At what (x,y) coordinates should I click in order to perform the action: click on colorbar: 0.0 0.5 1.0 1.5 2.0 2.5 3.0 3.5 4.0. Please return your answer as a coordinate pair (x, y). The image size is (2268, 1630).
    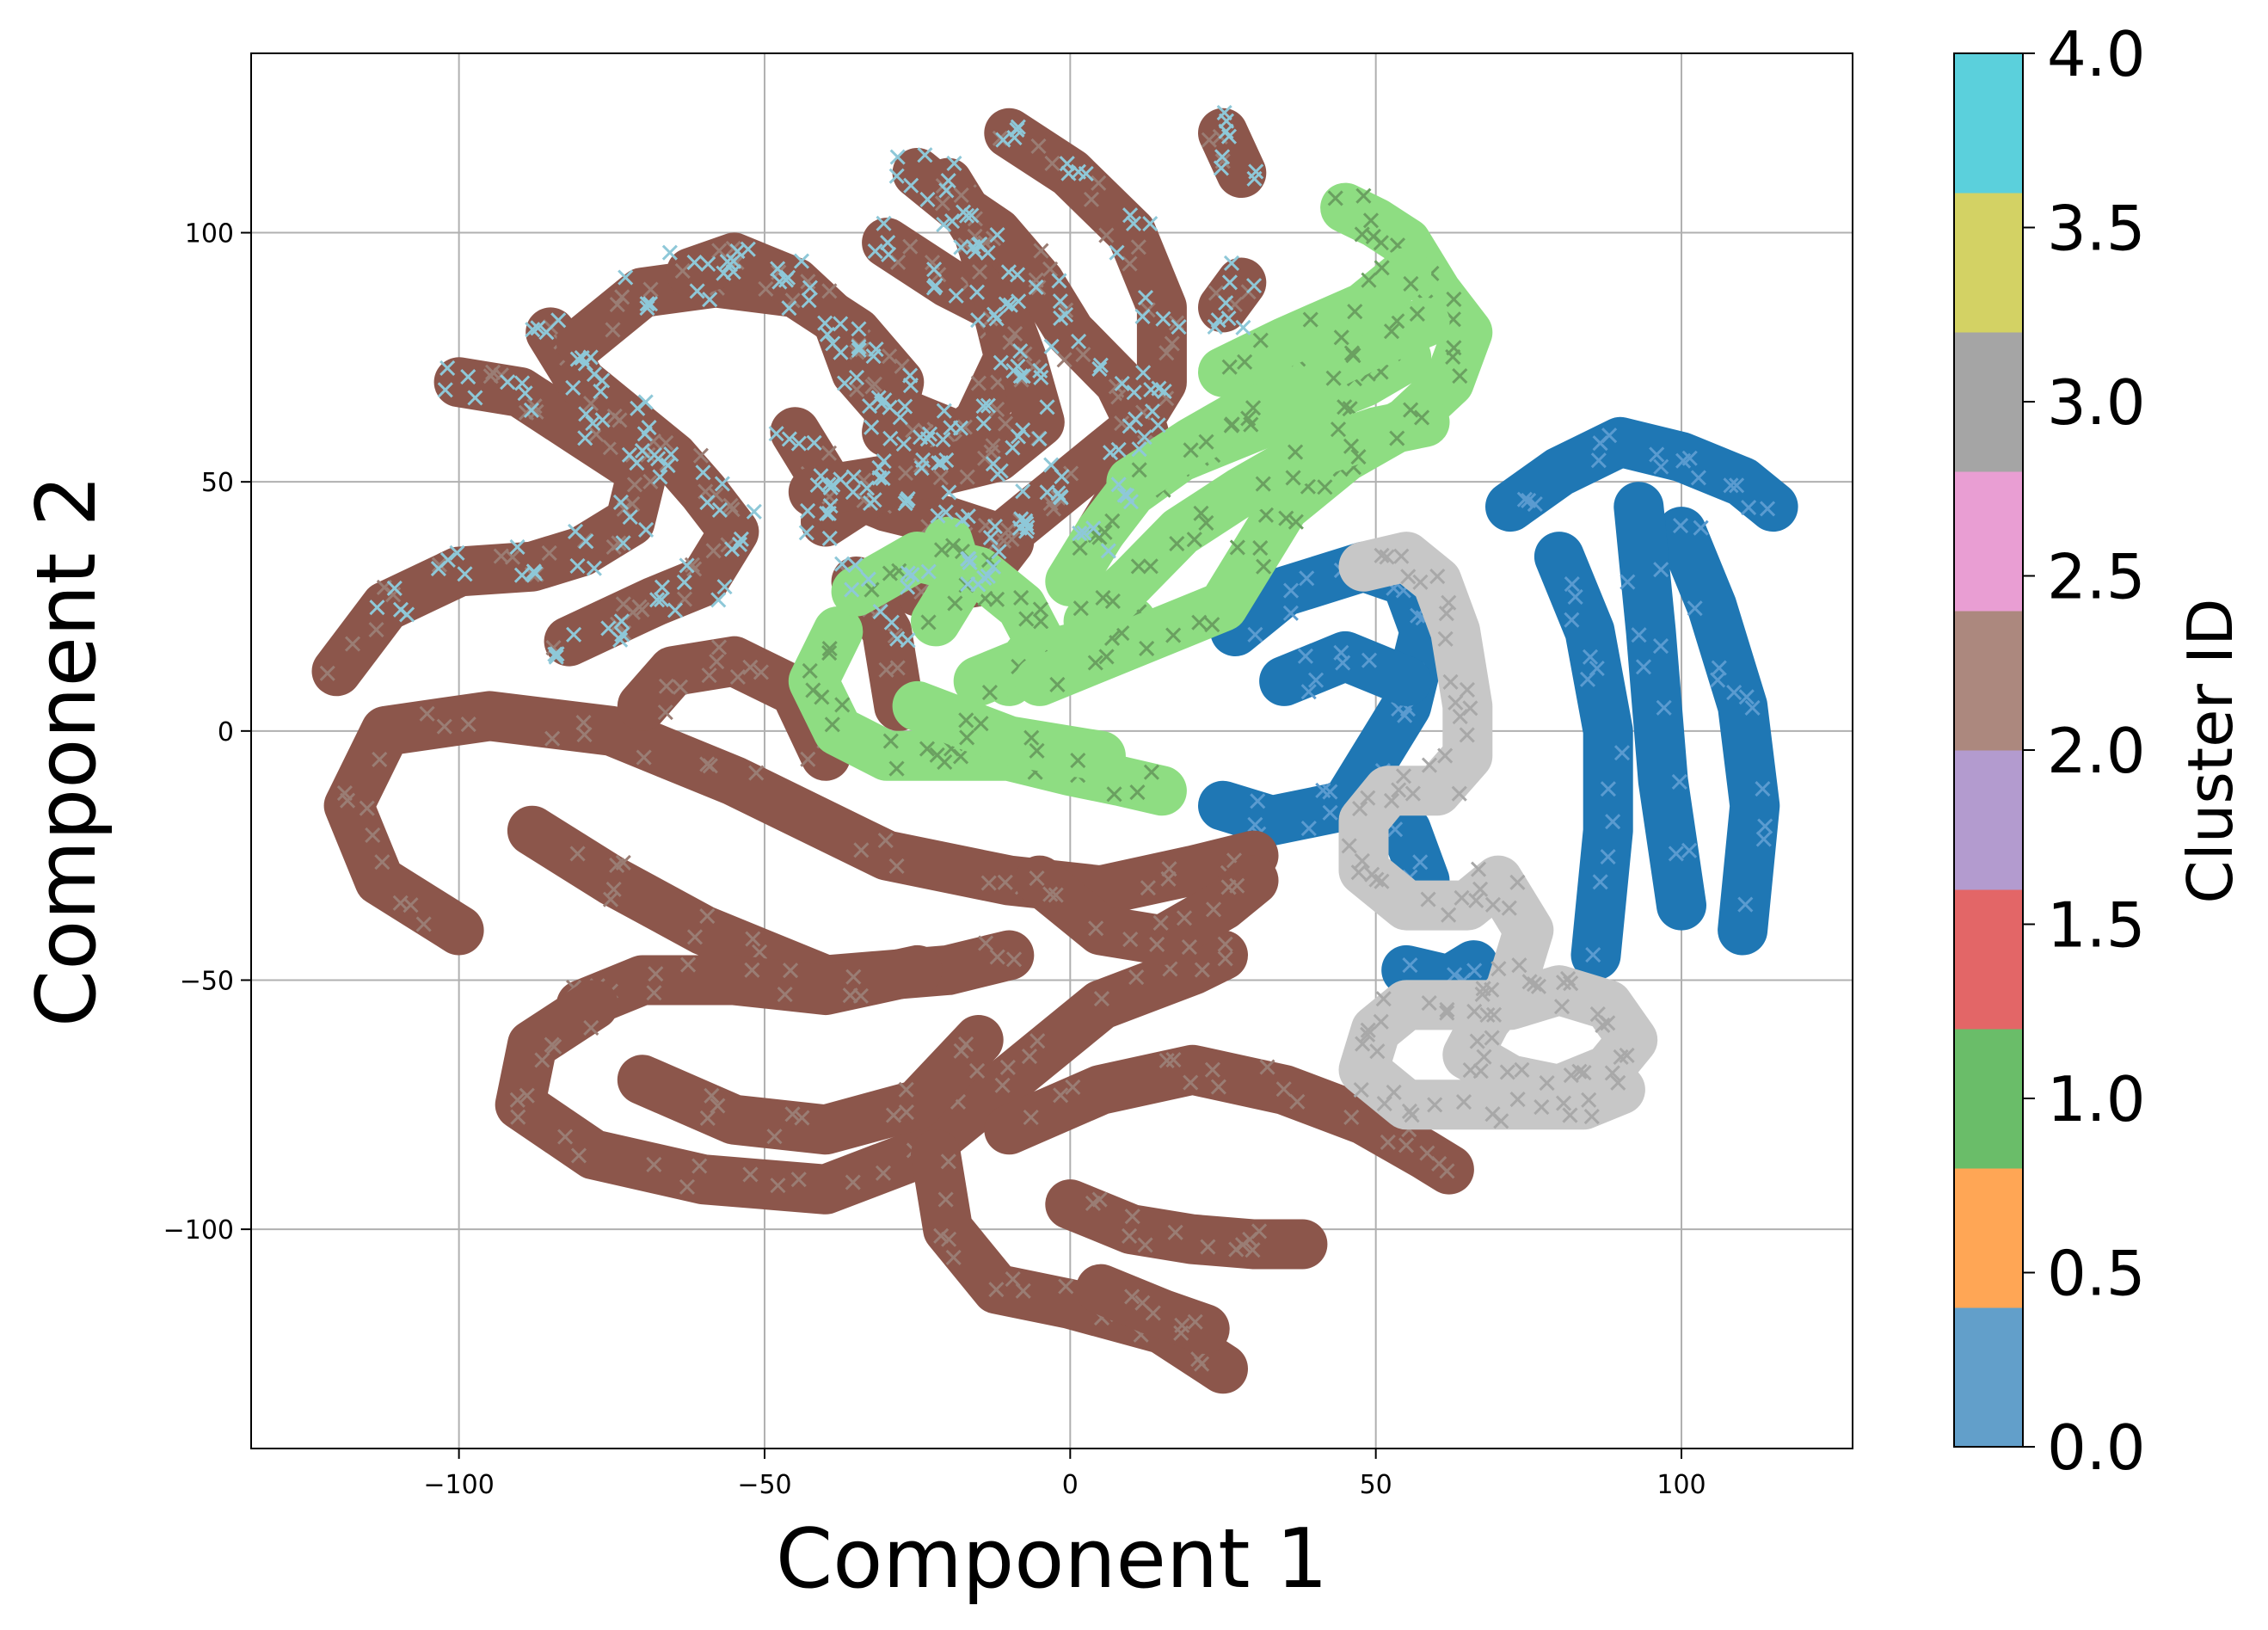
    Looking at the image, I should click on (2050, 751).